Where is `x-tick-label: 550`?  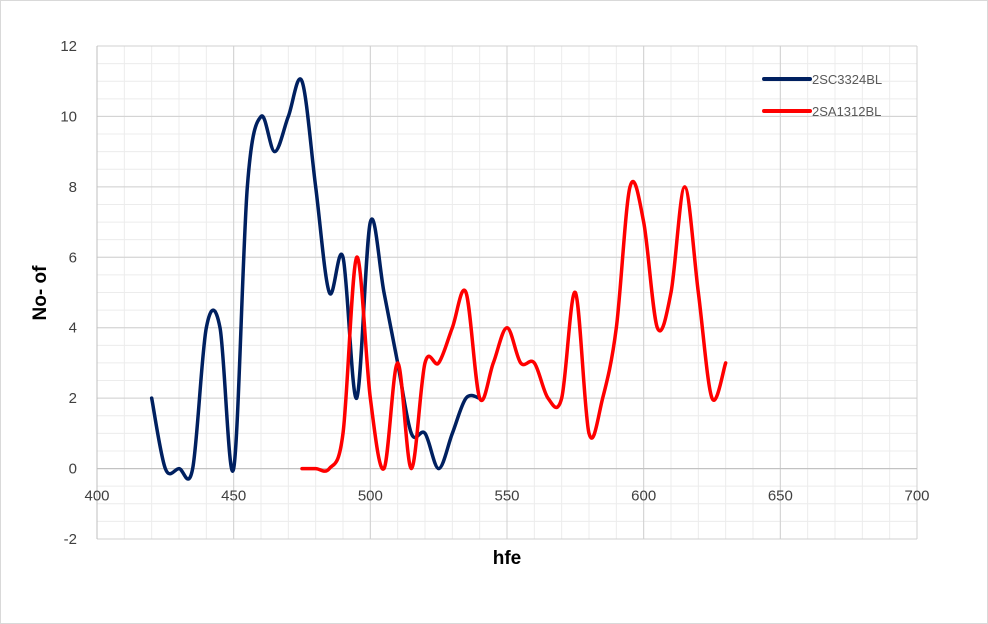 x-tick-label: 550 is located at coordinates (506, 496).